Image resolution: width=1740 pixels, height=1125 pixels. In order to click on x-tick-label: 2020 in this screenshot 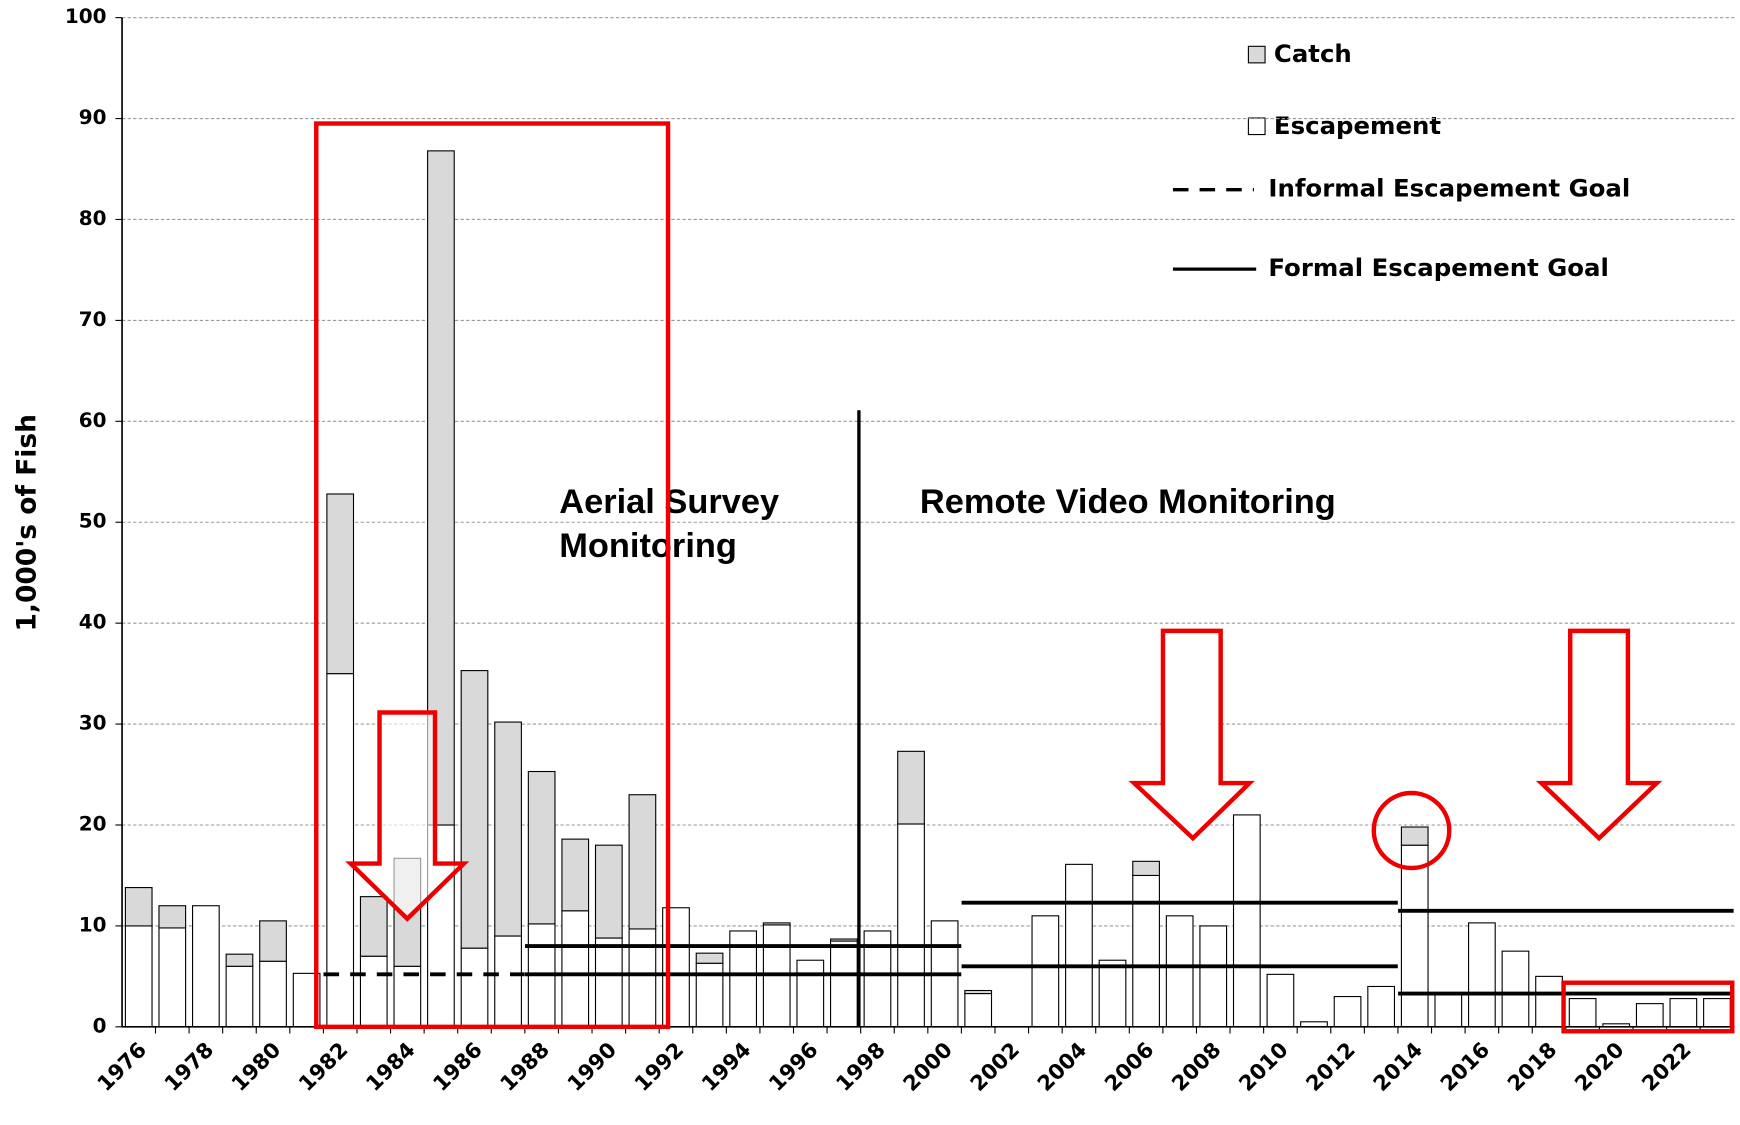, I will do `click(1598, 1066)`.